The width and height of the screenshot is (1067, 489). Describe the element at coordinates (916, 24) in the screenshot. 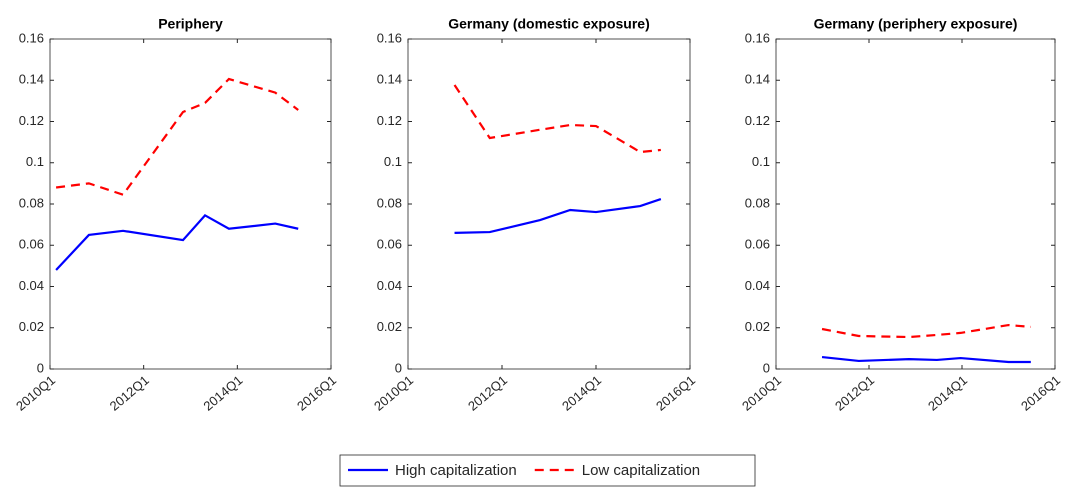

I see `chart-title: Germany (periphery exposure)` at that location.